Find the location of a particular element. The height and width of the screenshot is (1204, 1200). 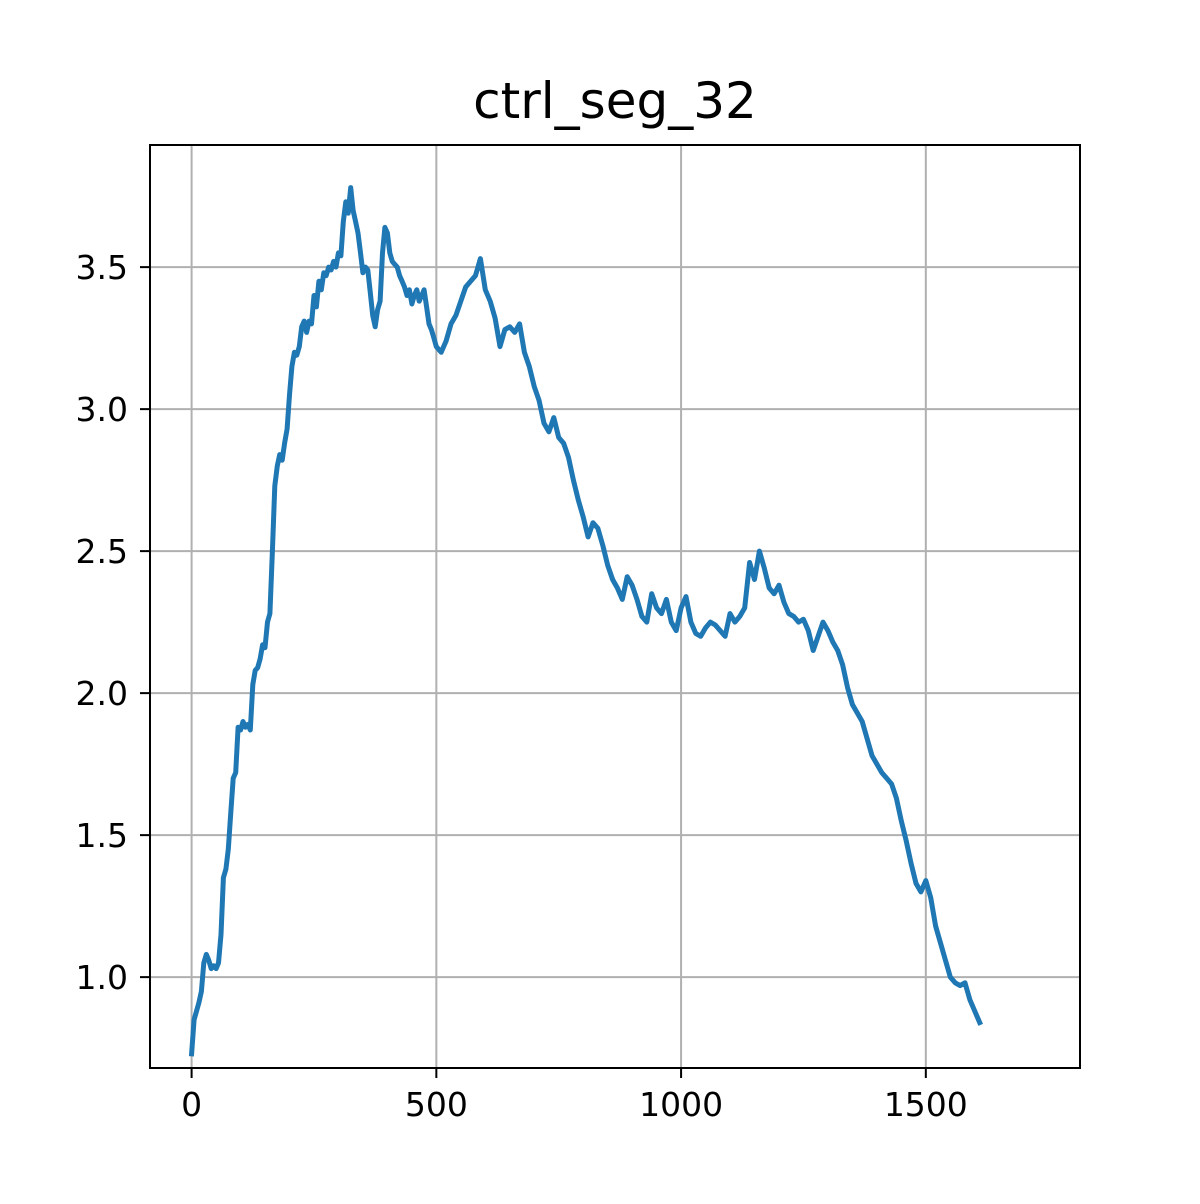

y-tick-label: 3.5 is located at coordinates (102, 267).